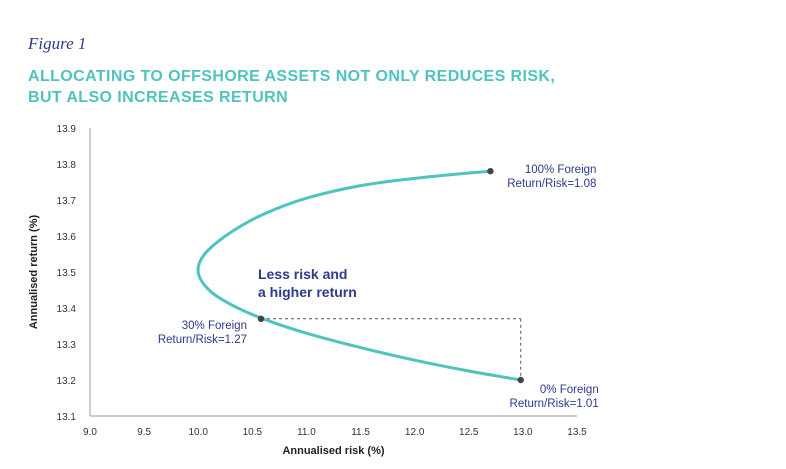 The height and width of the screenshot is (469, 786). What do you see at coordinates (307, 283) in the screenshot?
I see `callout-text: Less risk and a higher return` at bounding box center [307, 283].